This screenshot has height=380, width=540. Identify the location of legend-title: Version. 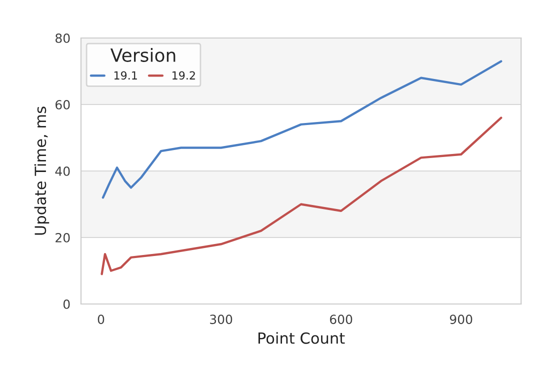
(143, 55).